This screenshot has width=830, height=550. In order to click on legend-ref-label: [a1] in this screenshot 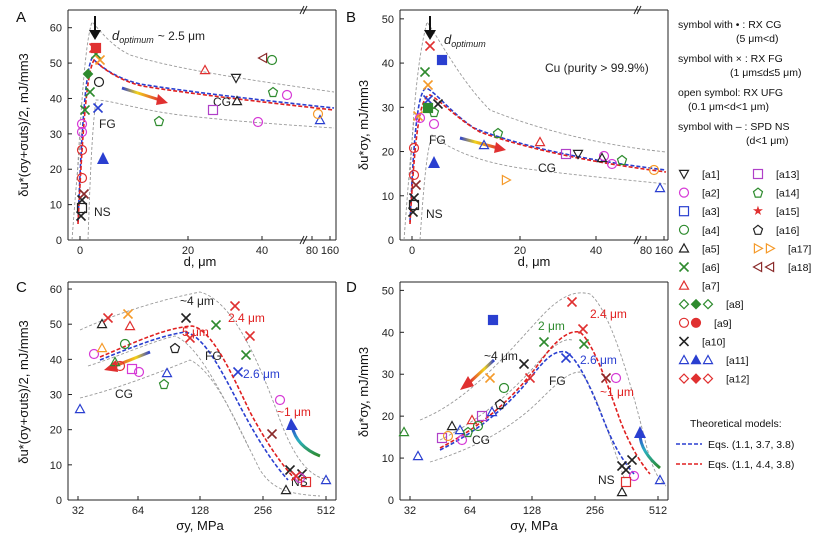, I will do `click(711, 175)`.